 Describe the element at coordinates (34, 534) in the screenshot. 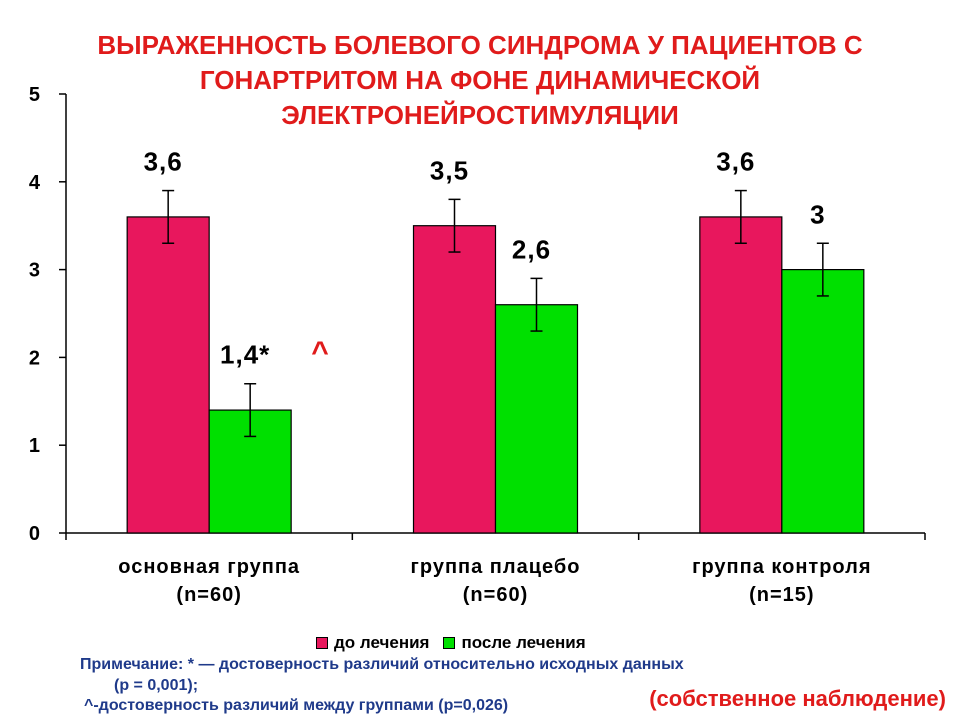

I see `y-tick-label: 0` at that location.